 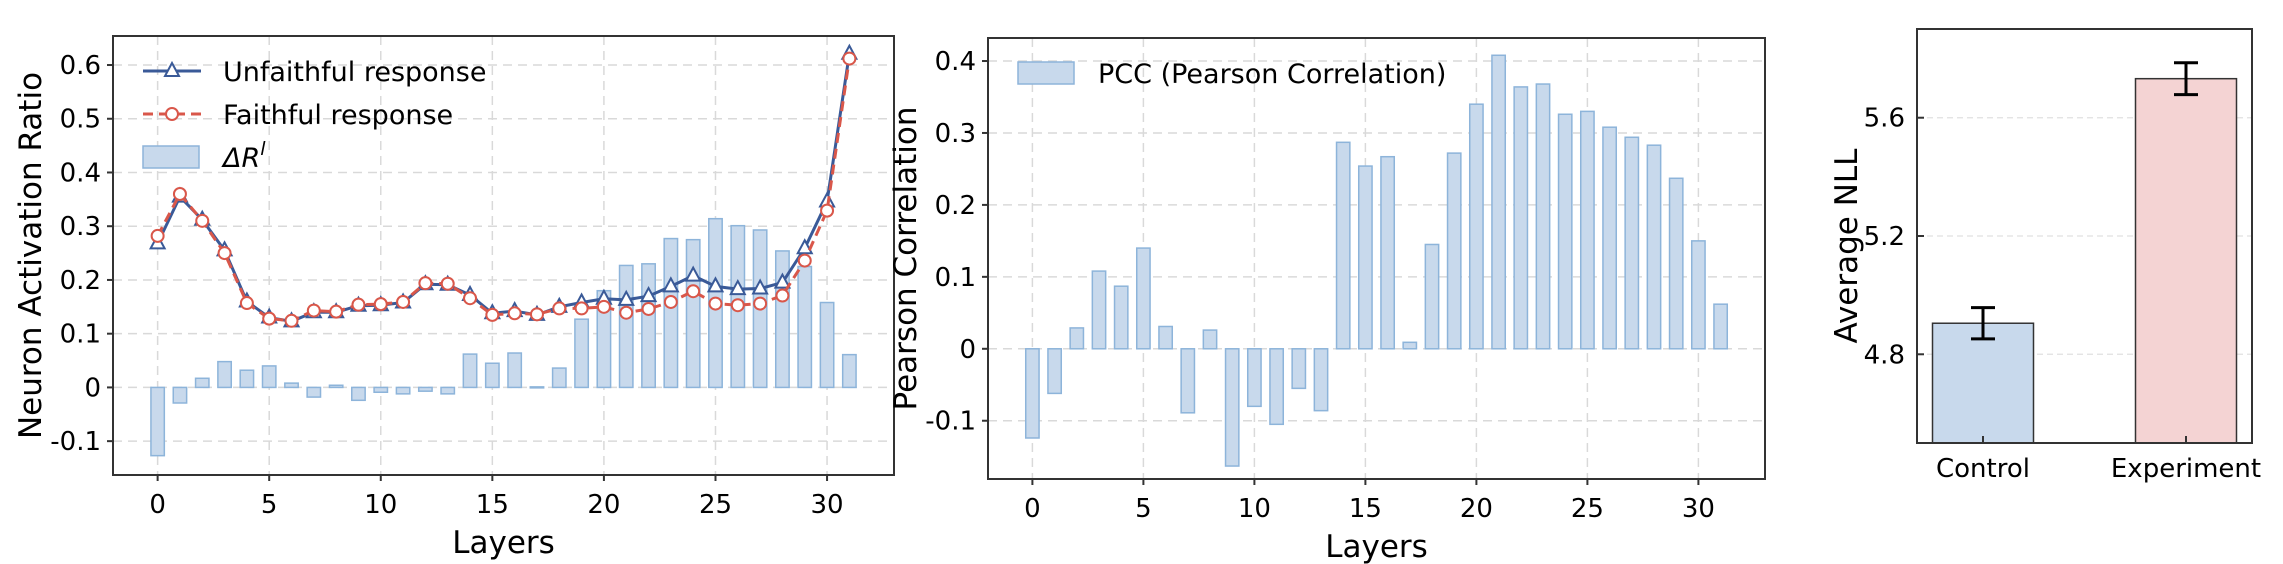 What do you see at coordinates (31, 255) in the screenshot?
I see `y-axis-label: Neuron Activation Ratio` at bounding box center [31, 255].